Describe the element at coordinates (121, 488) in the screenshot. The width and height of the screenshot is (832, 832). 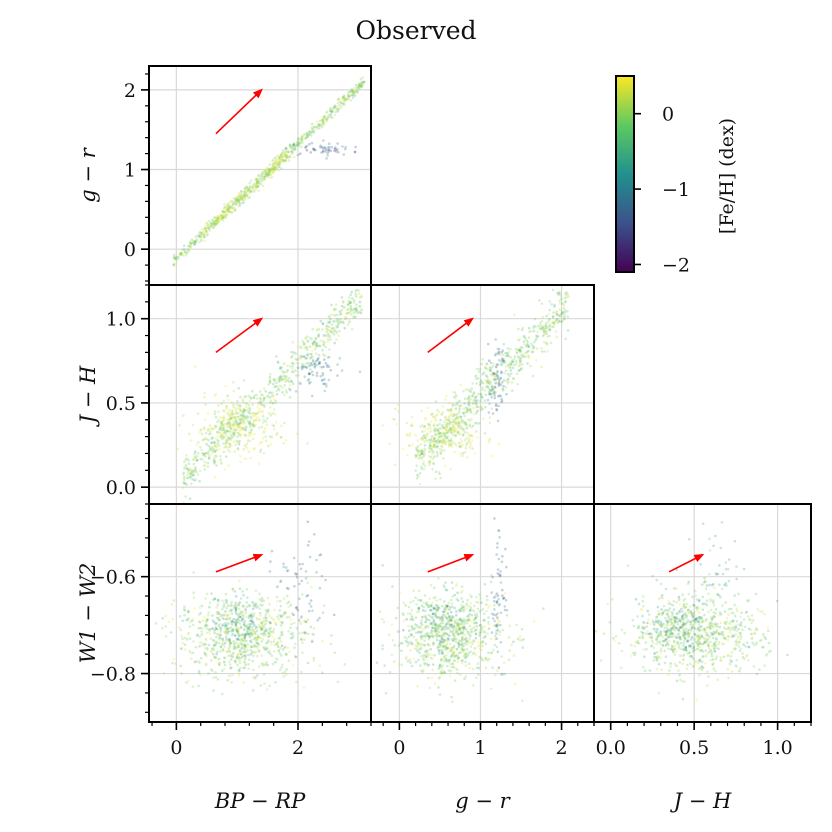
I see `y-tick-label: 0.0` at that location.